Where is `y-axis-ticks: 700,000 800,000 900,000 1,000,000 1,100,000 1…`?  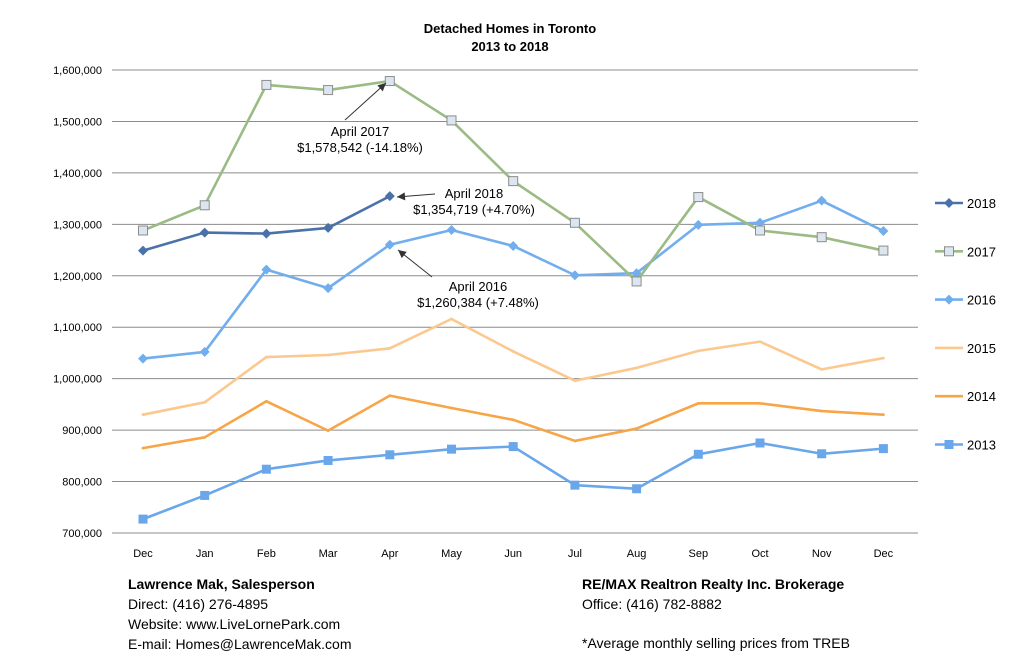
y-axis-ticks: 700,000 800,000 900,000 1,000,000 1,100,000 1… is located at coordinates (77, 302).